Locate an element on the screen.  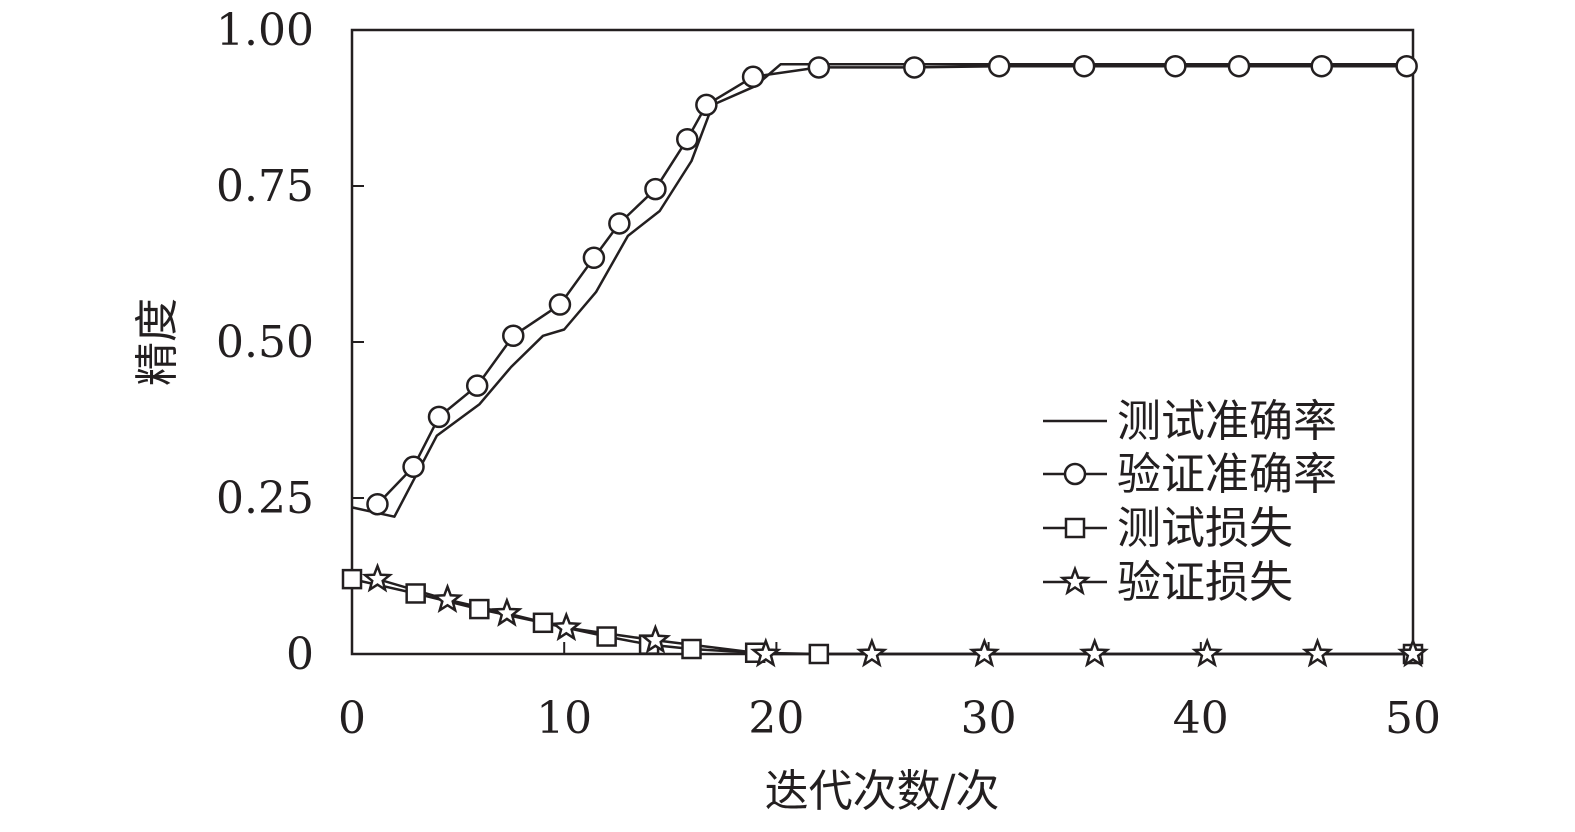
y-axis-title: 精度 is located at coordinates (157, 342).